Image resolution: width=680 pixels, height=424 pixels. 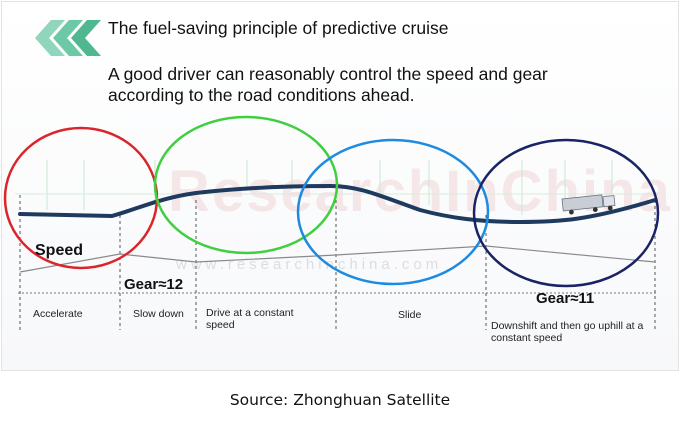 What do you see at coordinates (59, 250) in the screenshot?
I see `speed-label: Speed` at bounding box center [59, 250].